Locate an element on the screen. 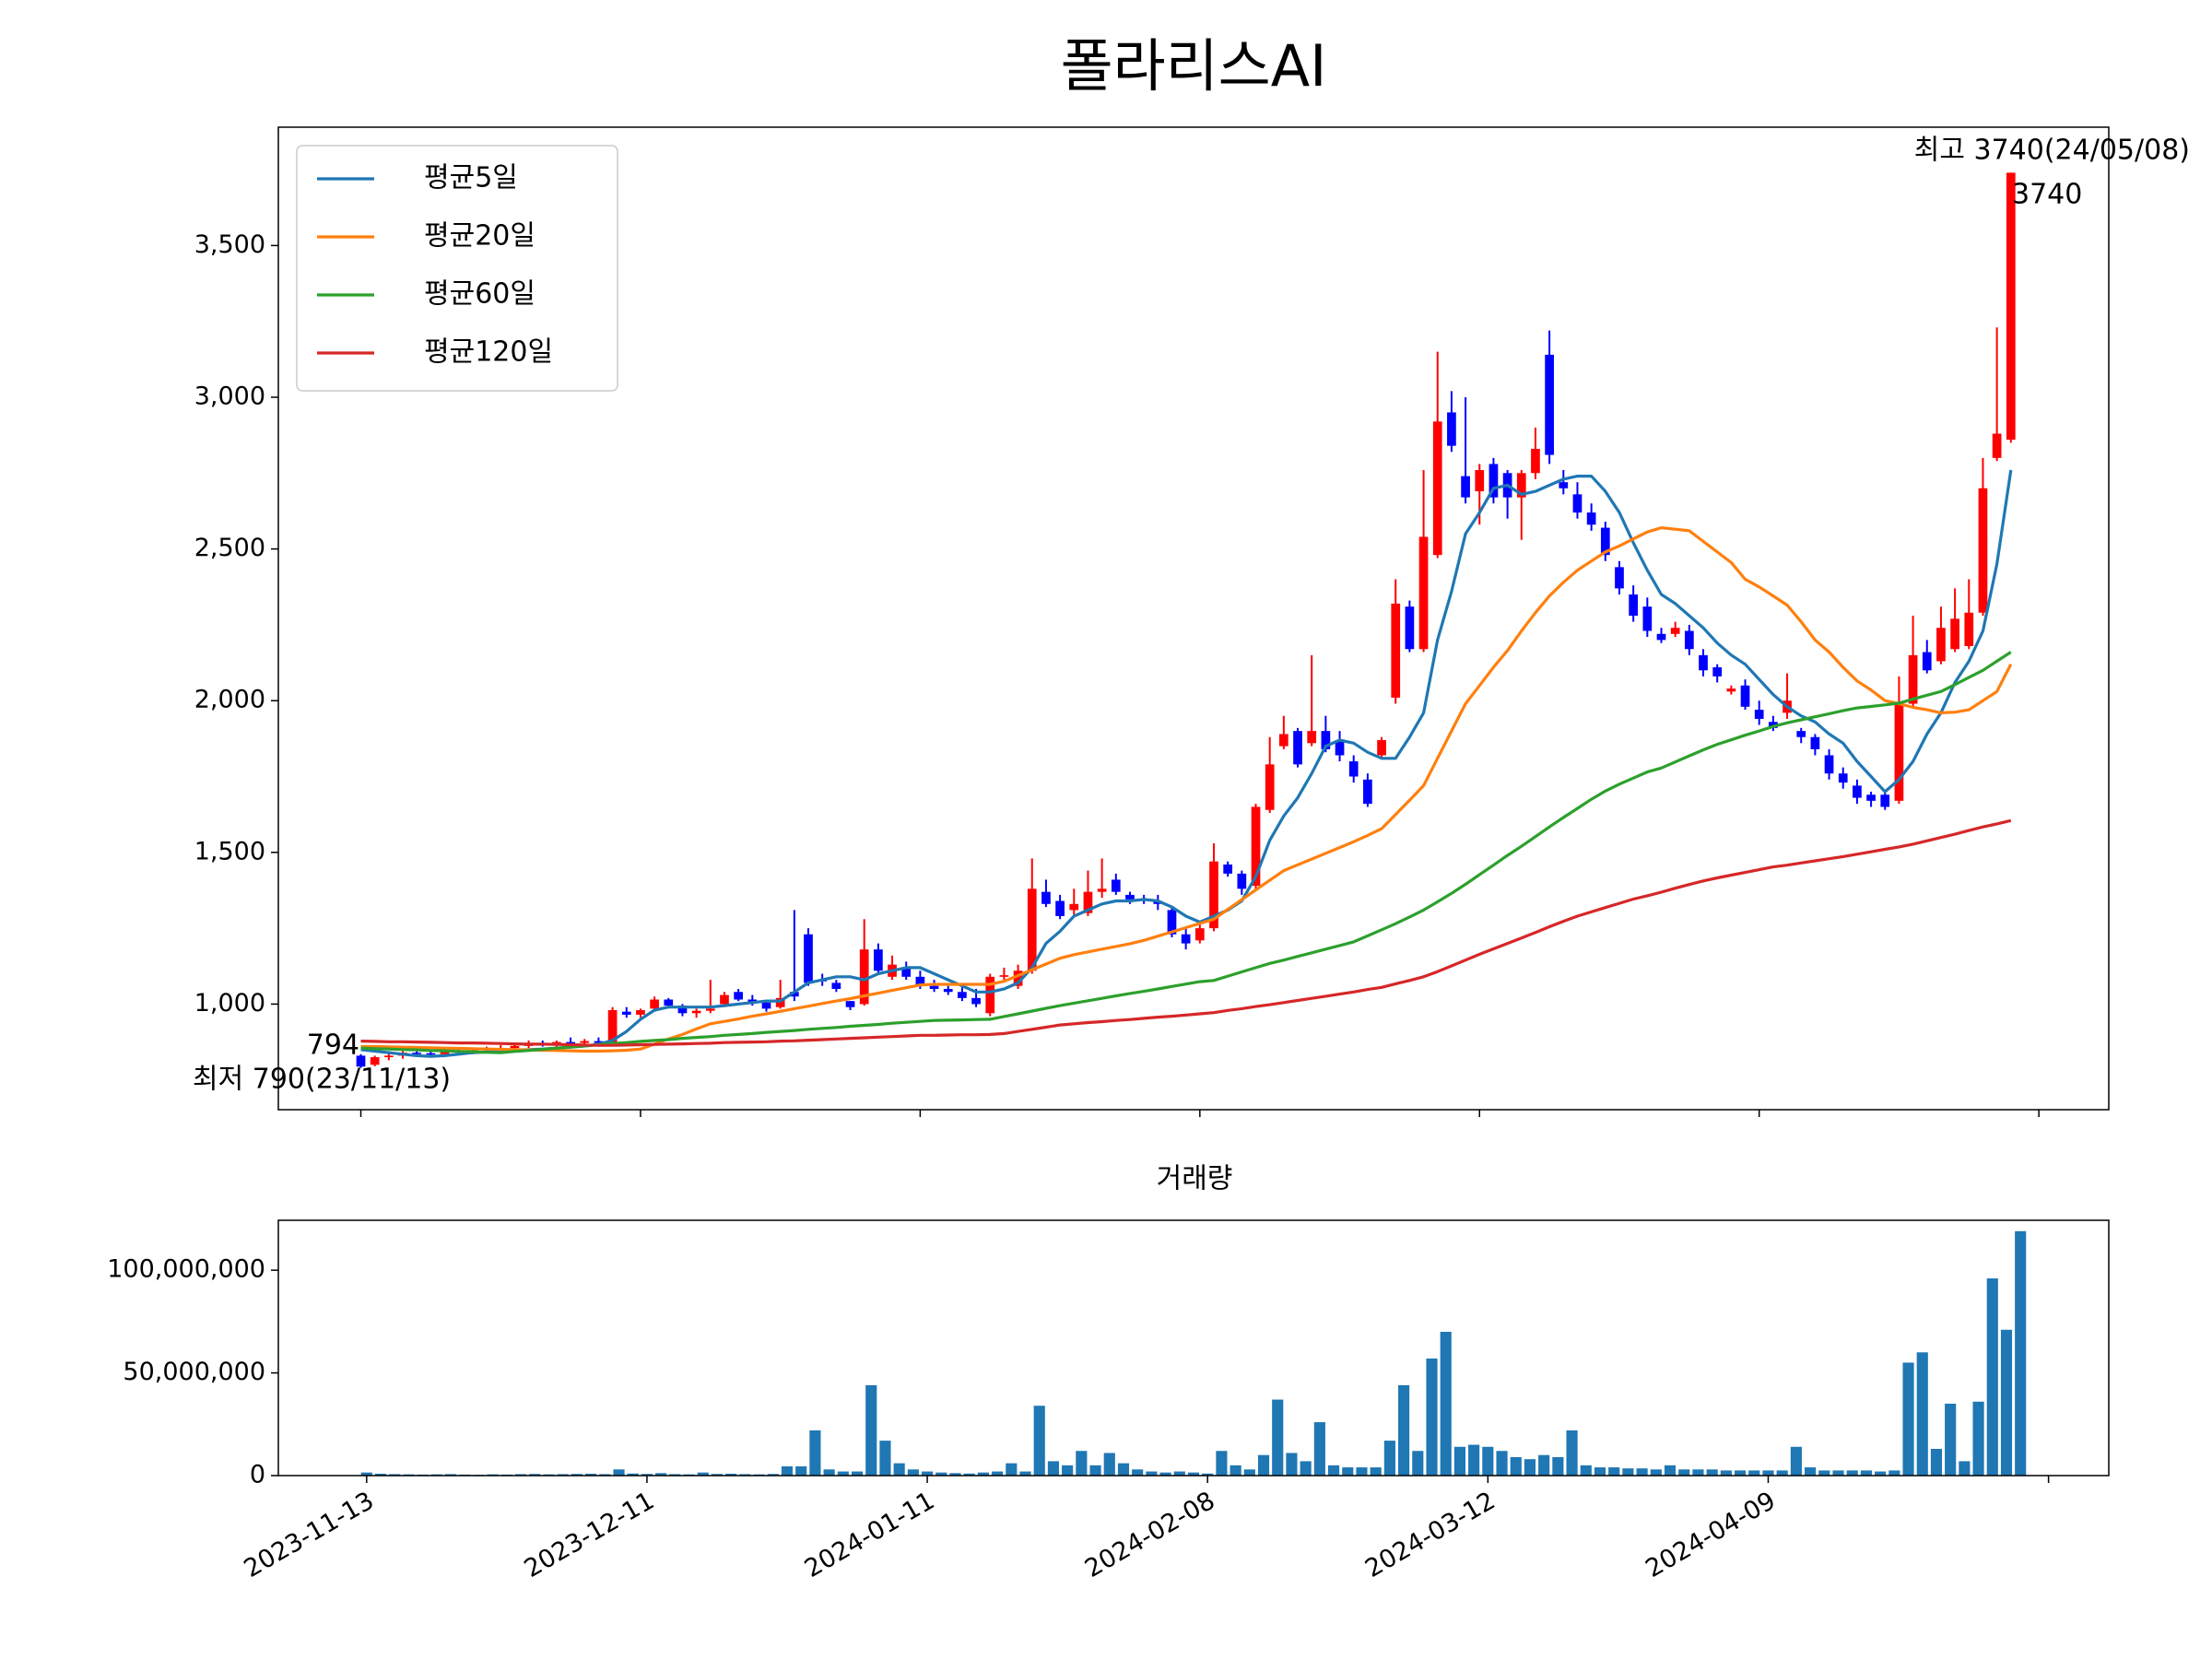  x-tick-label: 2024-01-11 is located at coordinates (869, 1535).